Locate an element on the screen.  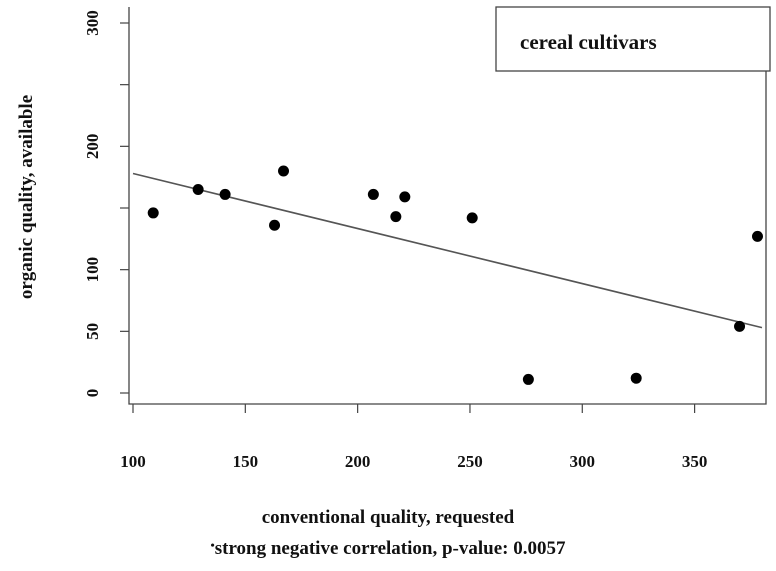
x-axis-title: conventional quality, requested is located at coordinates (388, 517).